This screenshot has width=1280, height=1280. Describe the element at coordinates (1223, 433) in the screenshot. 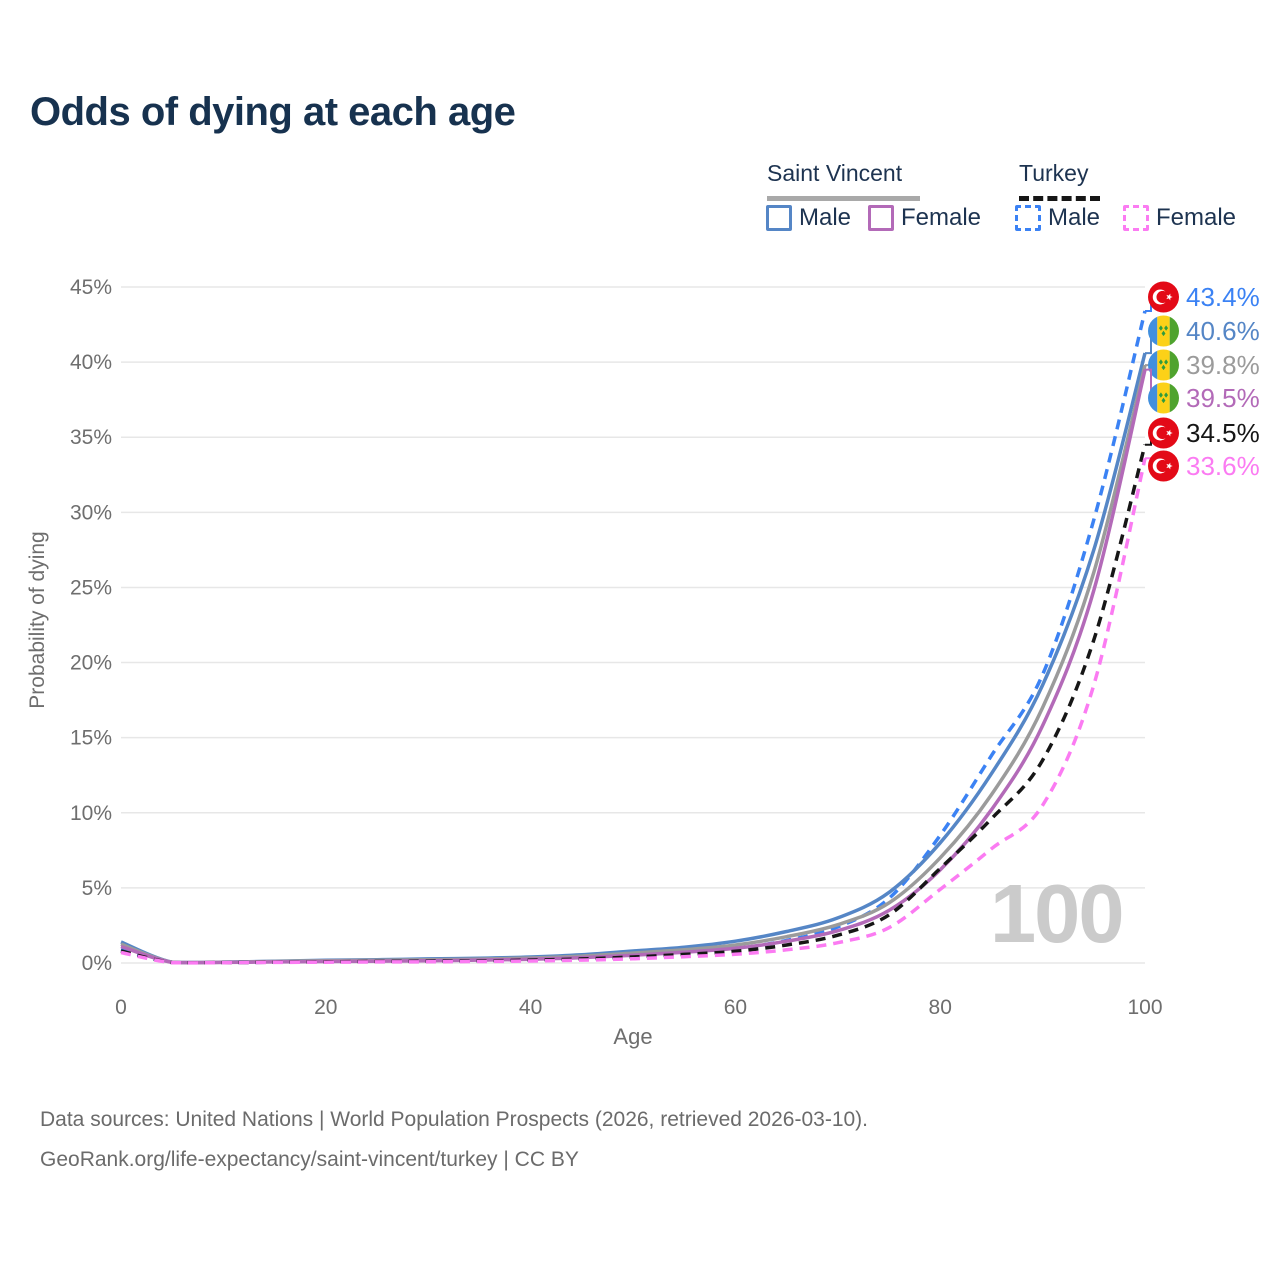

I see `end-label-value: 34.5%` at that location.